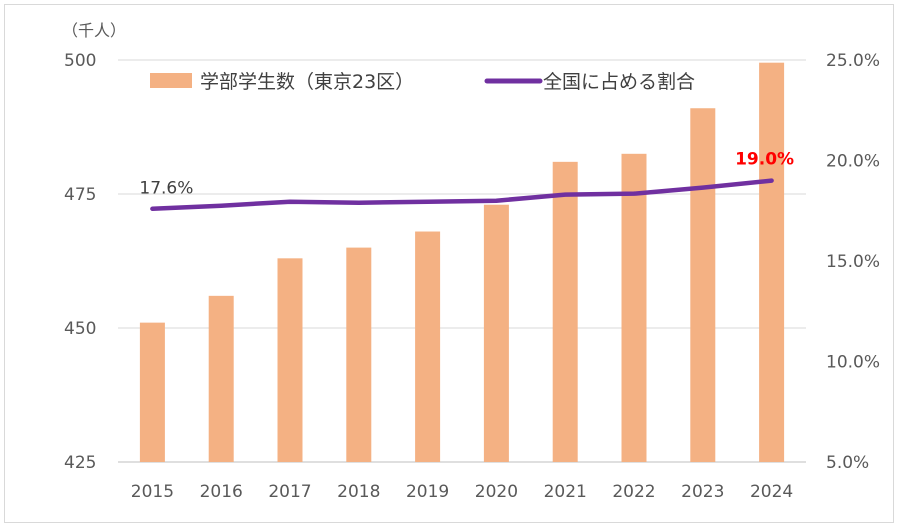 Image resolution: width=900 pixels, height=529 pixels. Describe the element at coordinates (853, 162) in the screenshot. I see `y2-tick-label: 20.0%` at that location.